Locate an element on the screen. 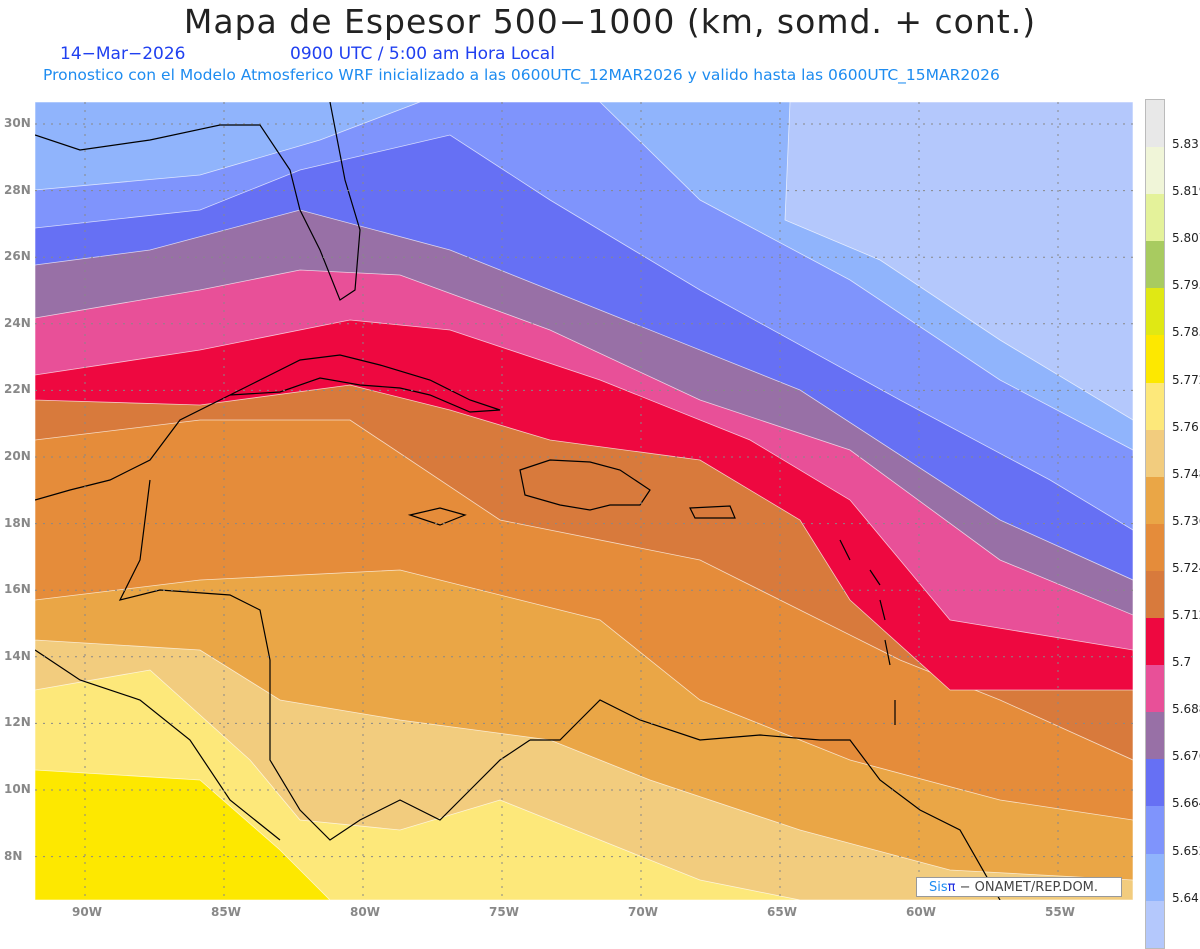 The image size is (1200, 949). colorbar-label: 5.736 is located at coordinates (1186, 520).